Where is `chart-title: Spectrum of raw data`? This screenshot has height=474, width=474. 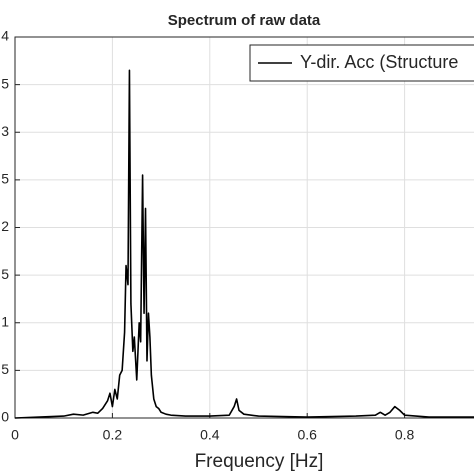 chart-title: Spectrum of raw data is located at coordinates (244, 20).